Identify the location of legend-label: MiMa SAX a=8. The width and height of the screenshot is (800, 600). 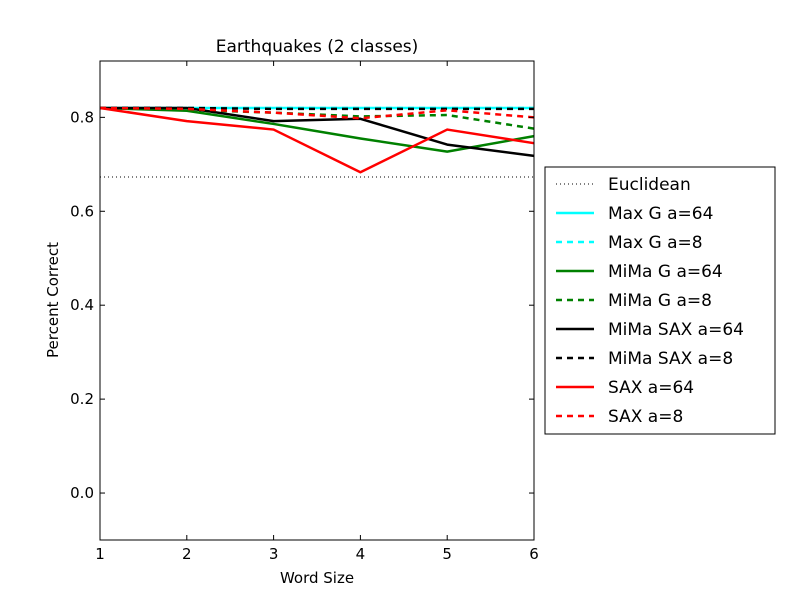
(670, 359).